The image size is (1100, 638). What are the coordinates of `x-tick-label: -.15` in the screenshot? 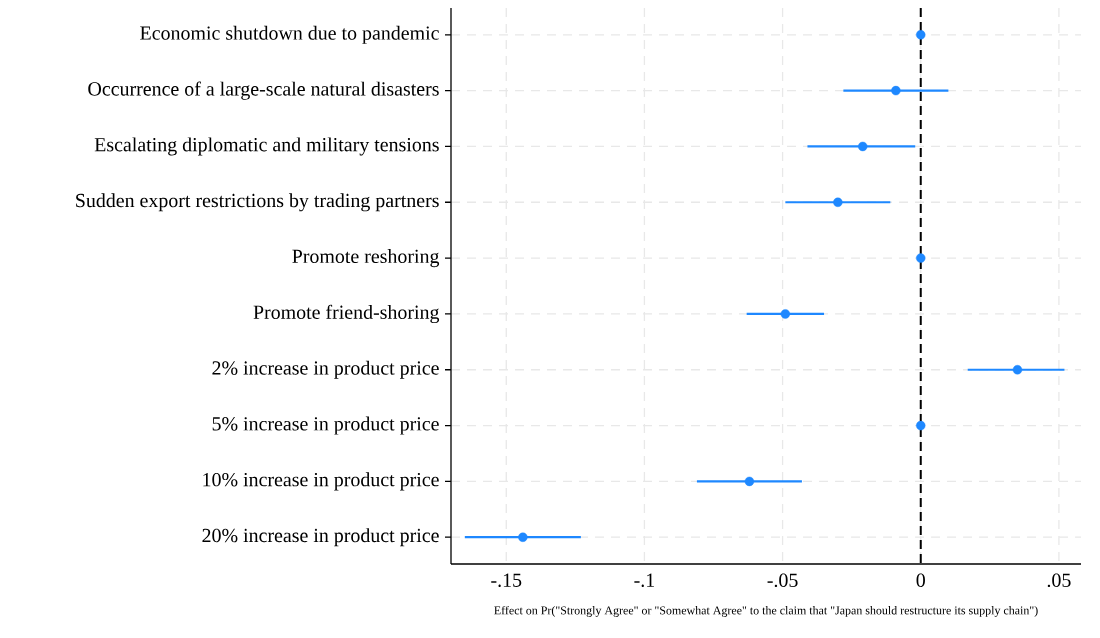 It's located at (506, 580).